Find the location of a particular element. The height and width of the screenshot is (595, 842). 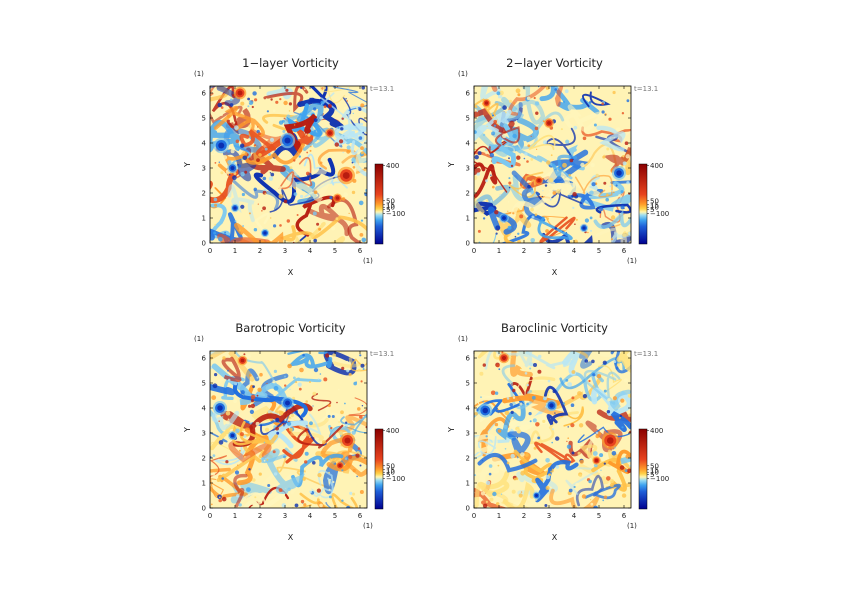

colorbar-label: −100 is located at coordinates (395, 479).